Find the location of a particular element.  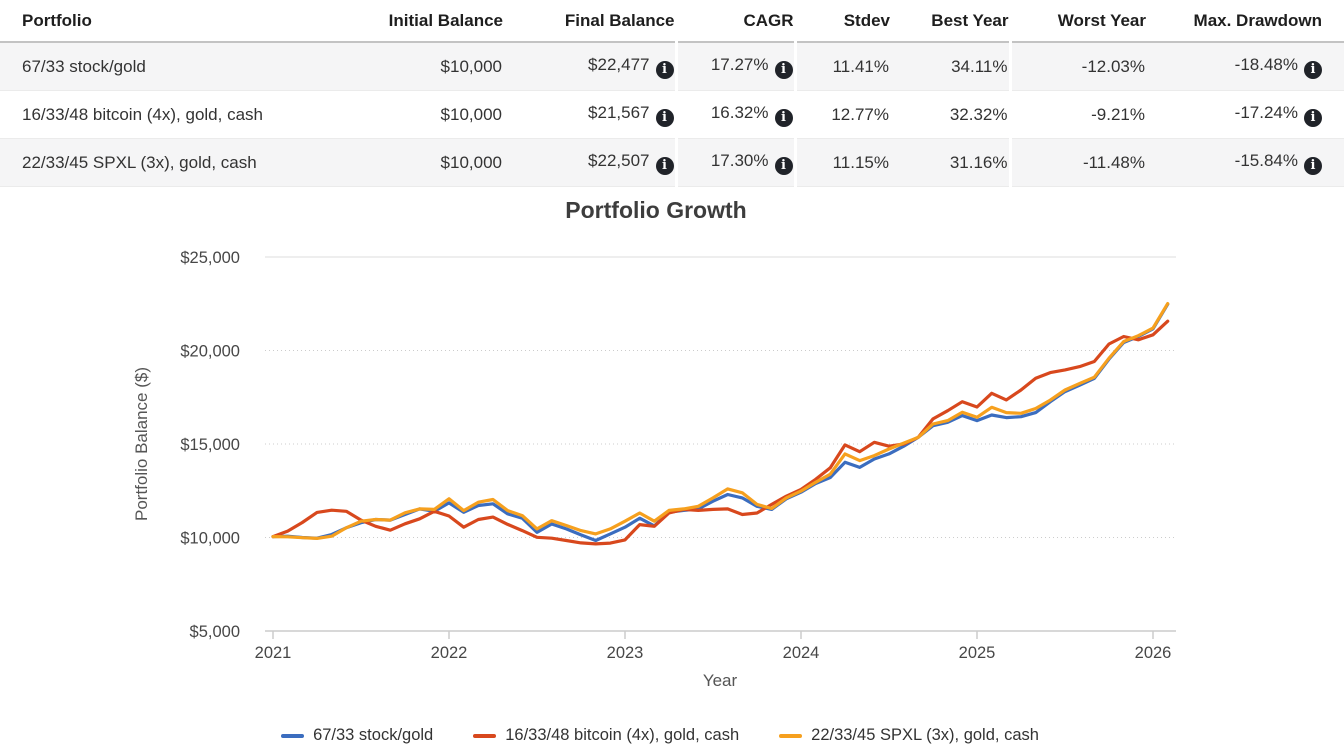

worst-year-value: -9.21% is located at coordinates (1077, 114).